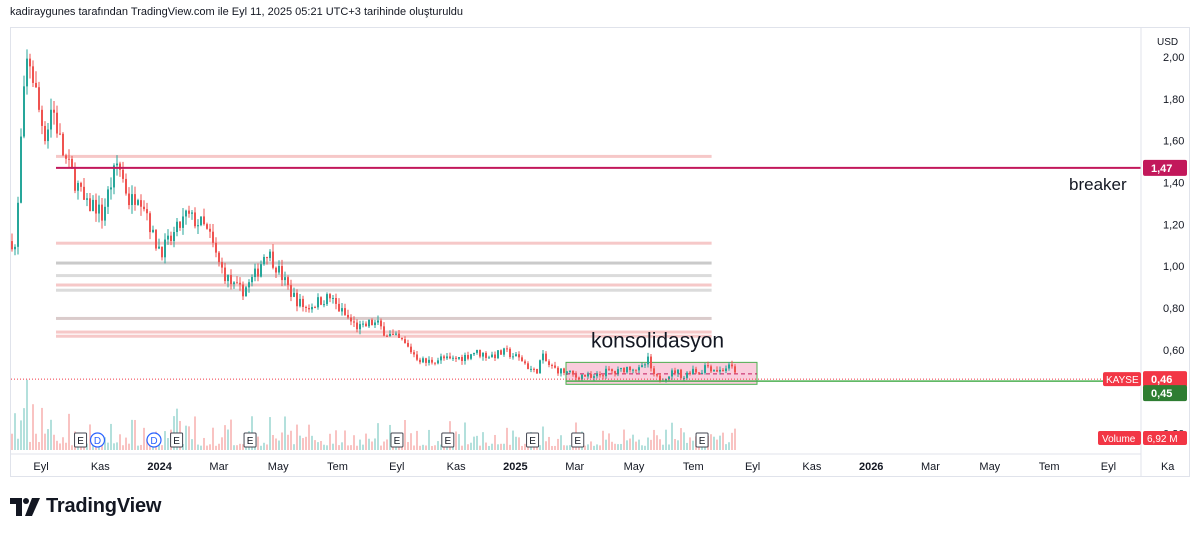 The height and width of the screenshot is (535, 1200). I want to click on y-tick-label: 1,40, so click(1173, 184).